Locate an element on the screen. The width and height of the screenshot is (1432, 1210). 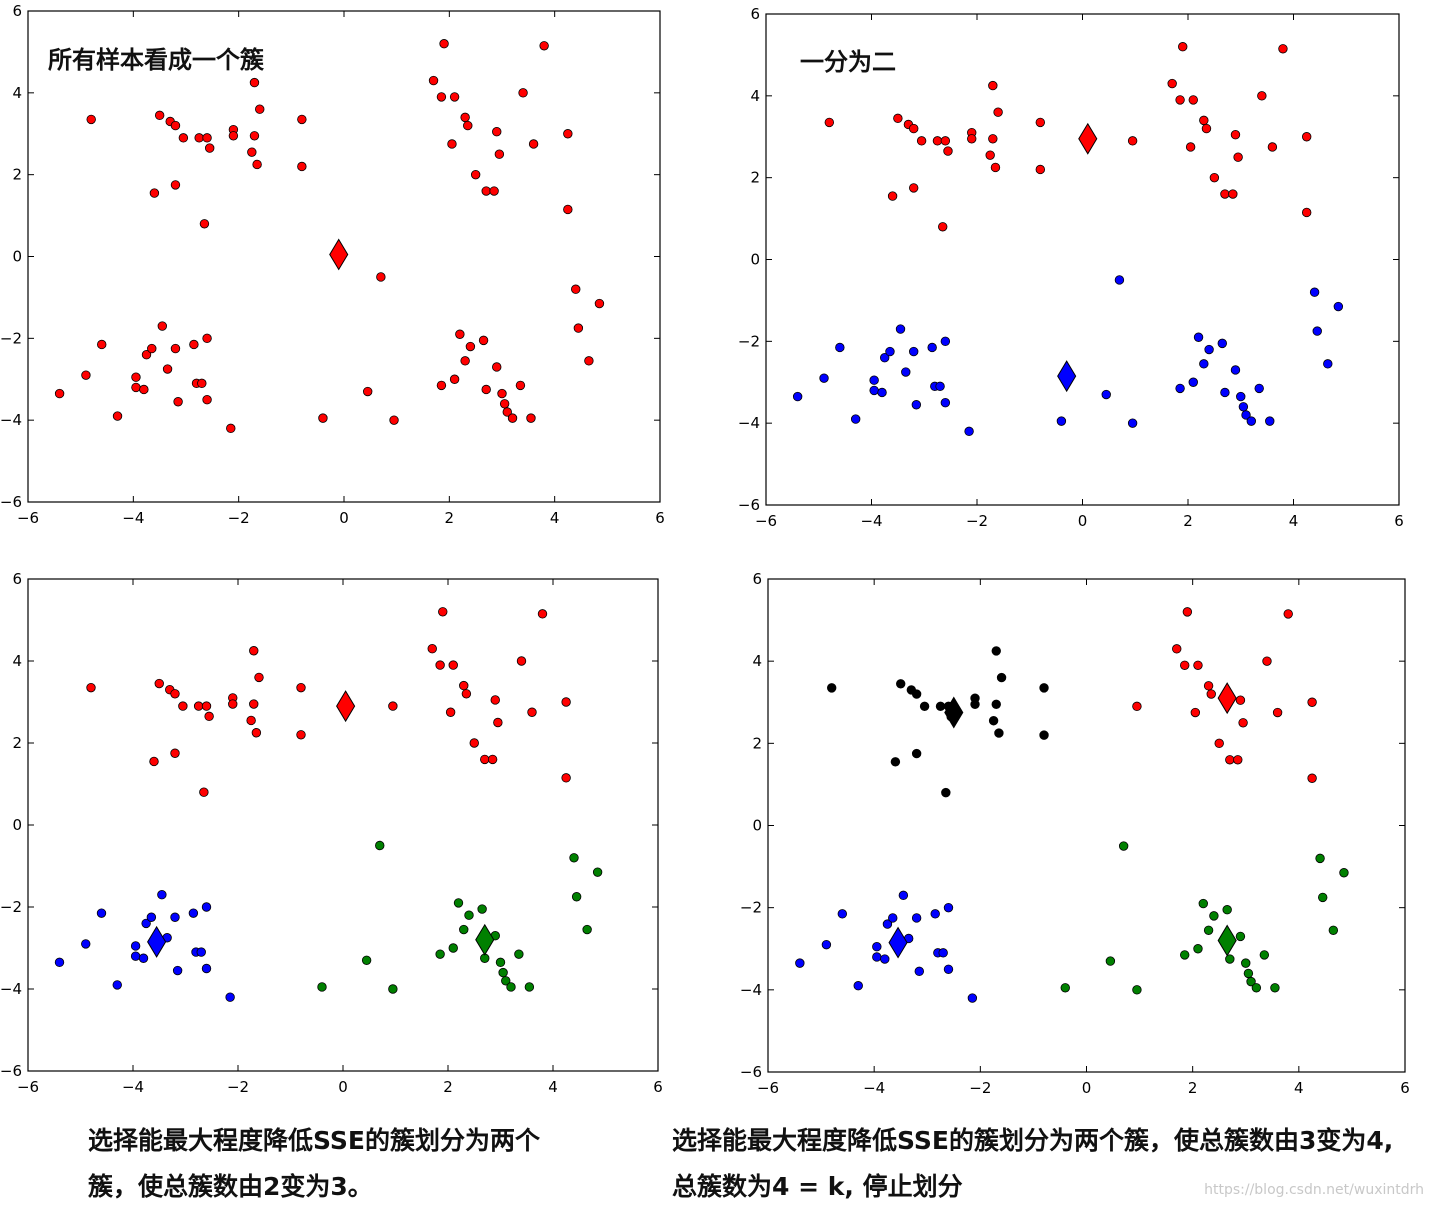
y-tick-label: 4 is located at coordinates (757, 661).